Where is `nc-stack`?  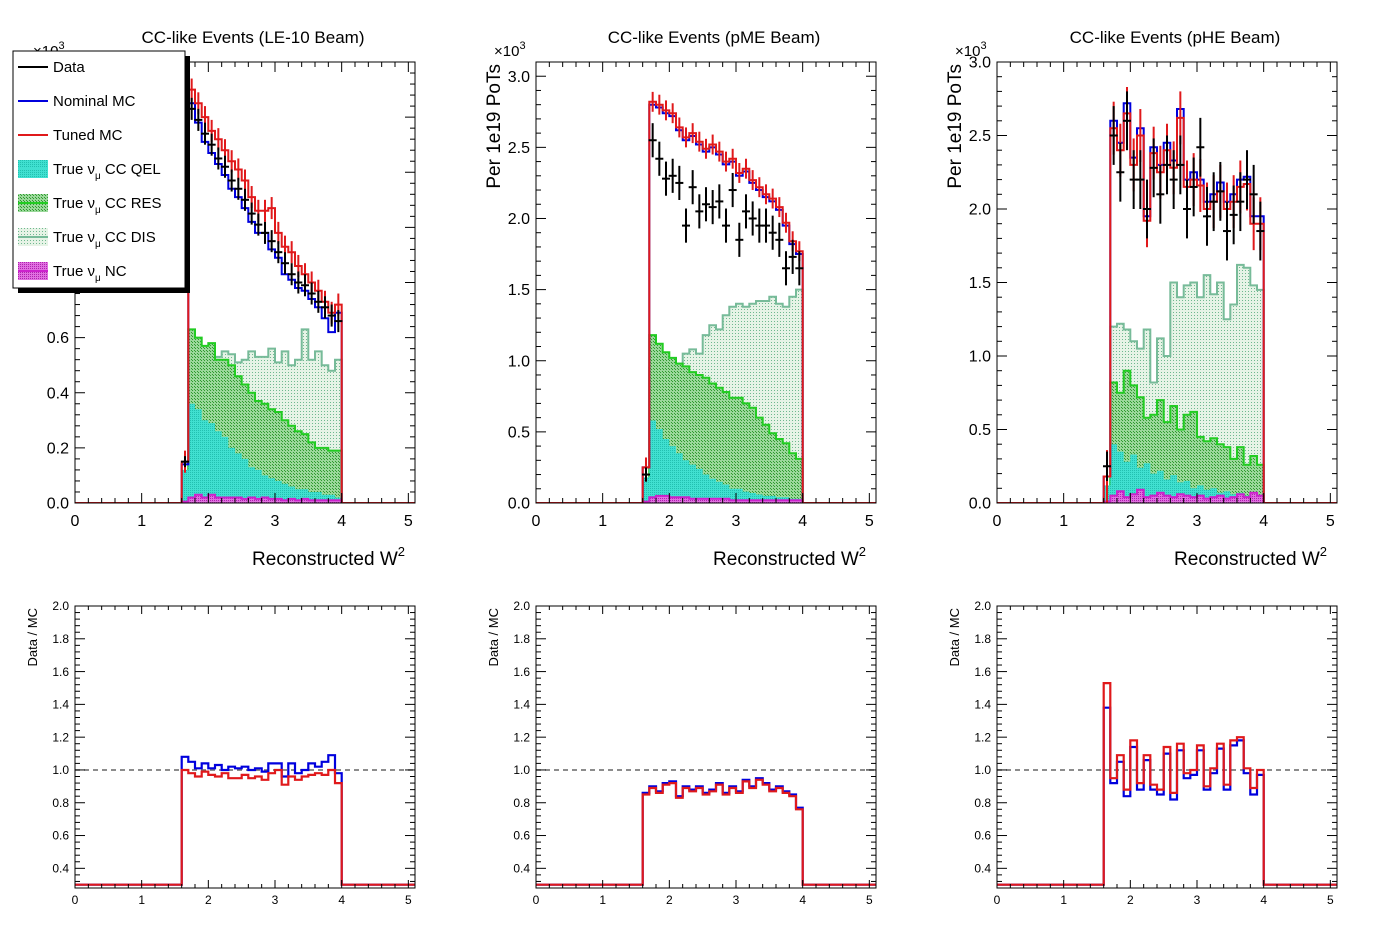 nc-stack is located at coordinates (245, 498).